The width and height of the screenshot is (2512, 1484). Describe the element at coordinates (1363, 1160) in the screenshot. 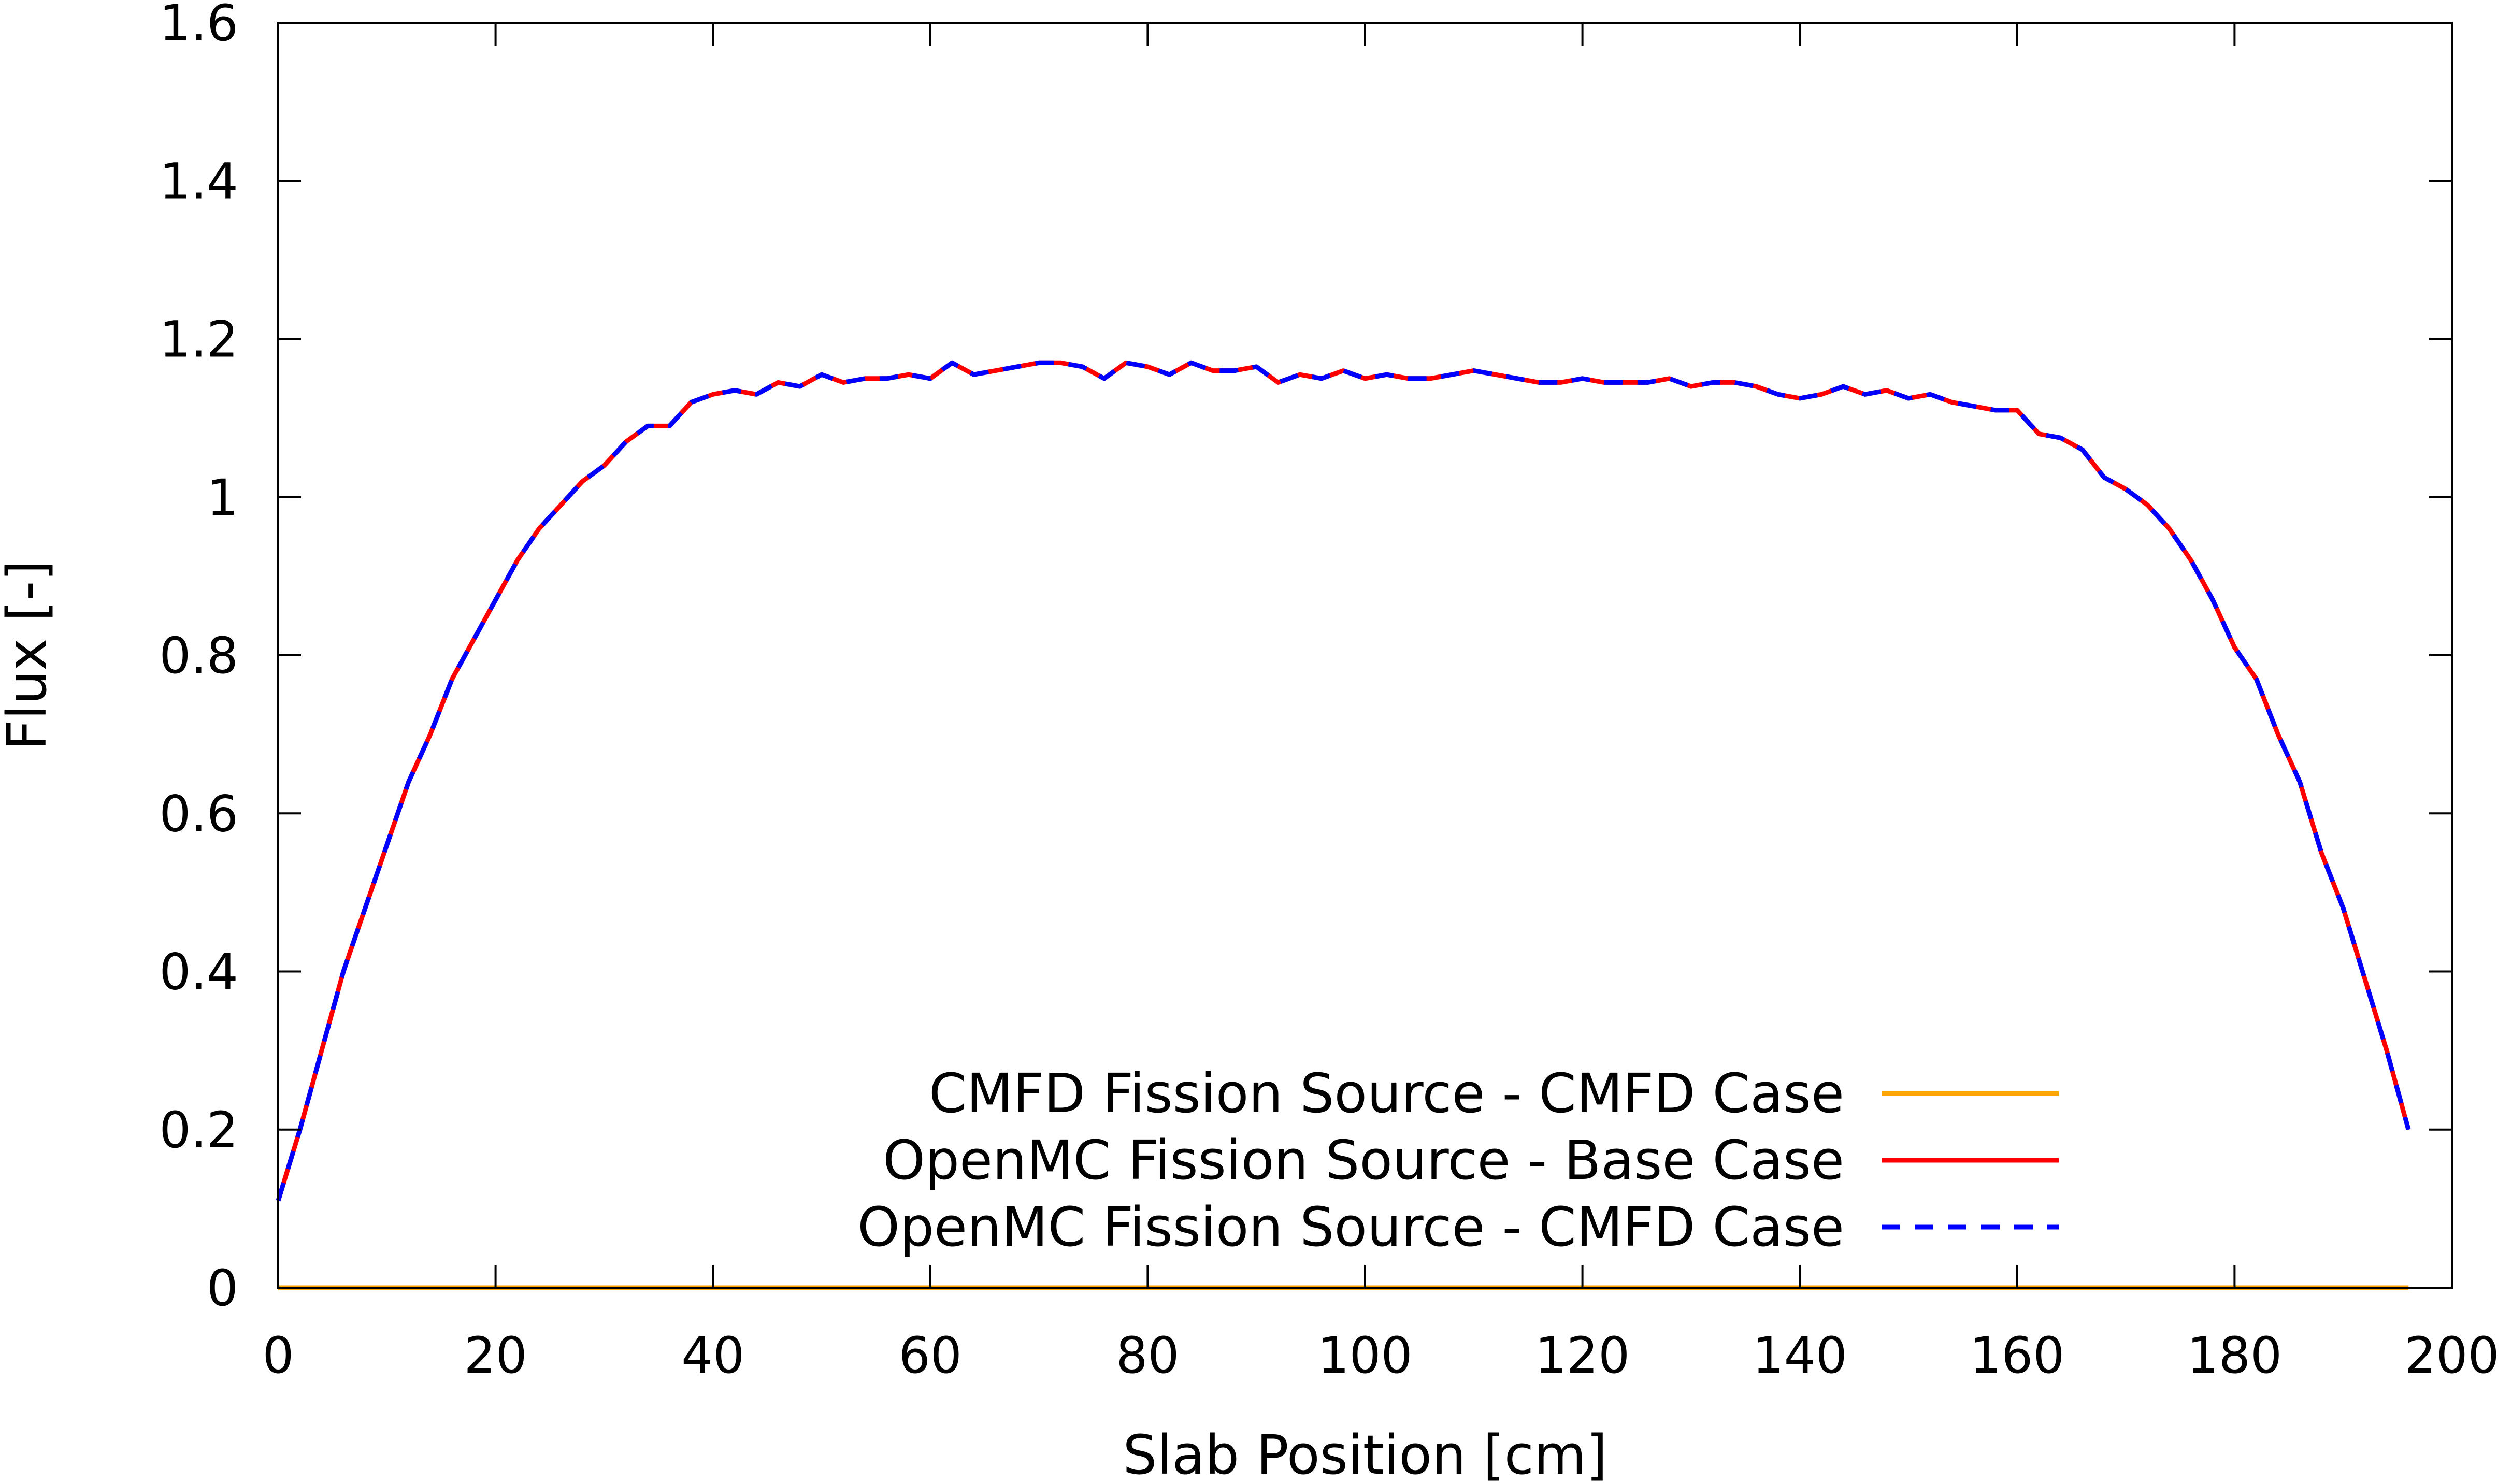

I see `legend-label: OpenMC Fission Source - Base Case` at that location.